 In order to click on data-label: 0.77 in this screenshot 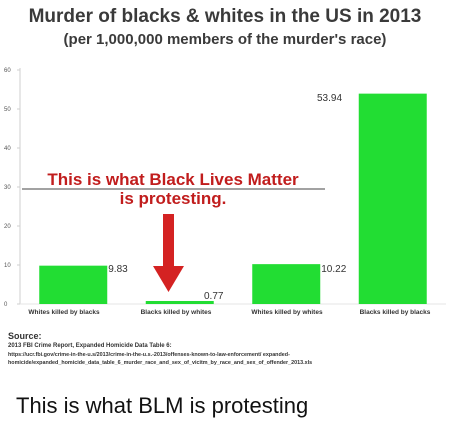, I will do `click(214, 296)`.